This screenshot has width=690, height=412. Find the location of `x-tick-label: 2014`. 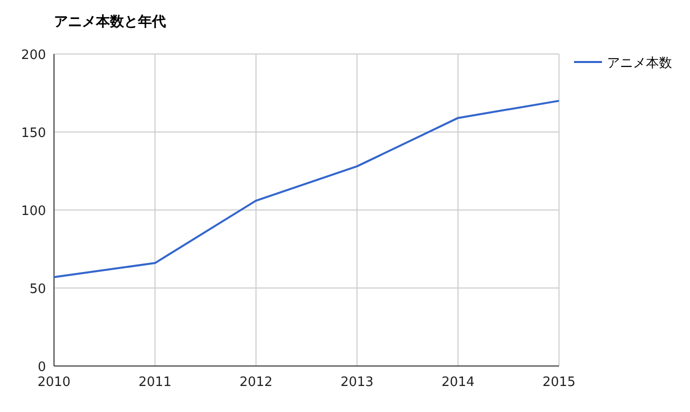

x-tick-label: 2014 is located at coordinates (458, 382).